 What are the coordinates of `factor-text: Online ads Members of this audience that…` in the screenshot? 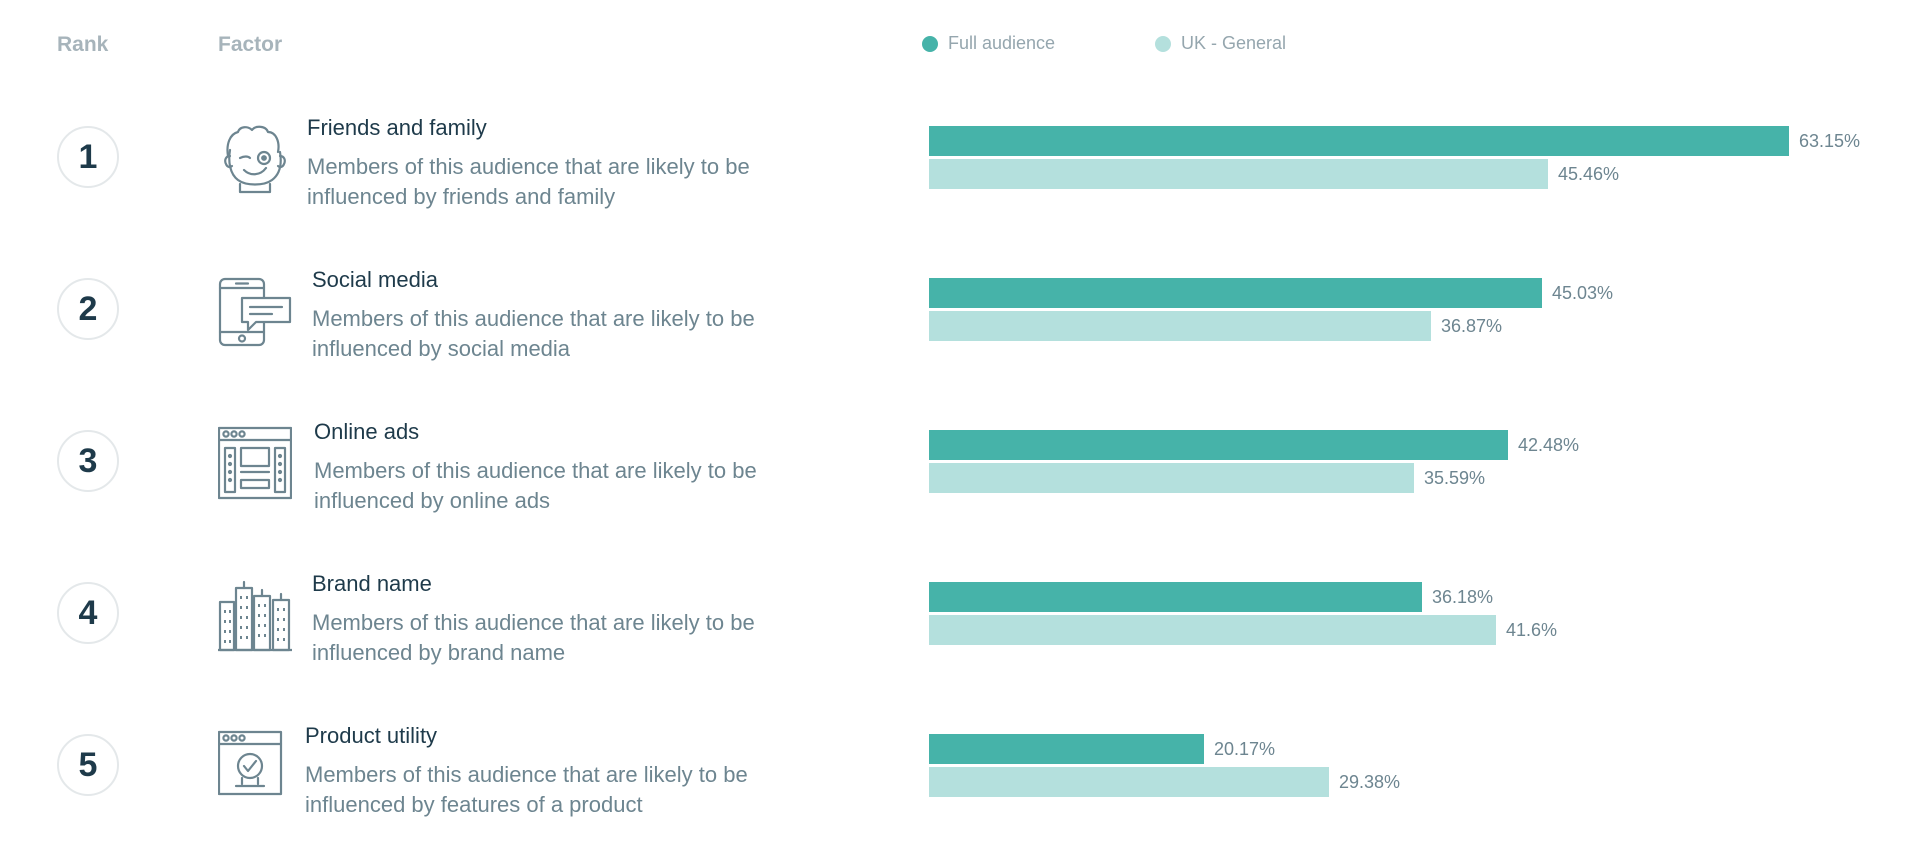 It's located at (574, 467).